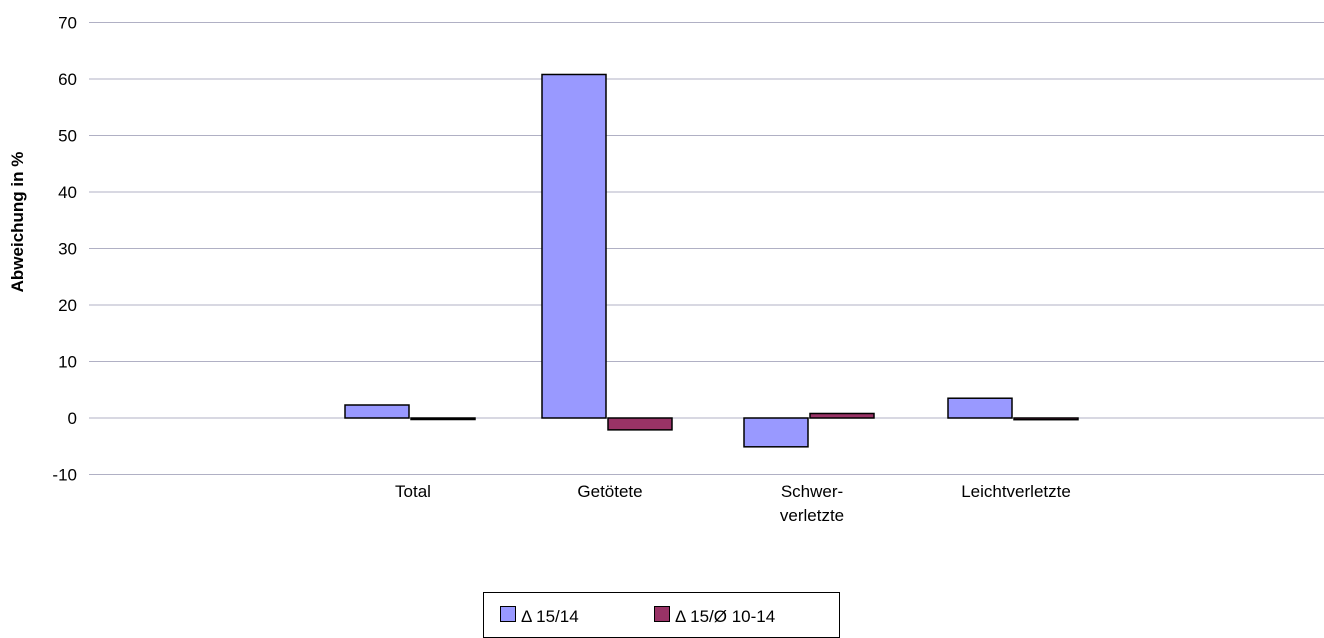 Image resolution: width=1324 pixels, height=638 pixels. I want to click on y-tick-label: 60, so click(67, 79).